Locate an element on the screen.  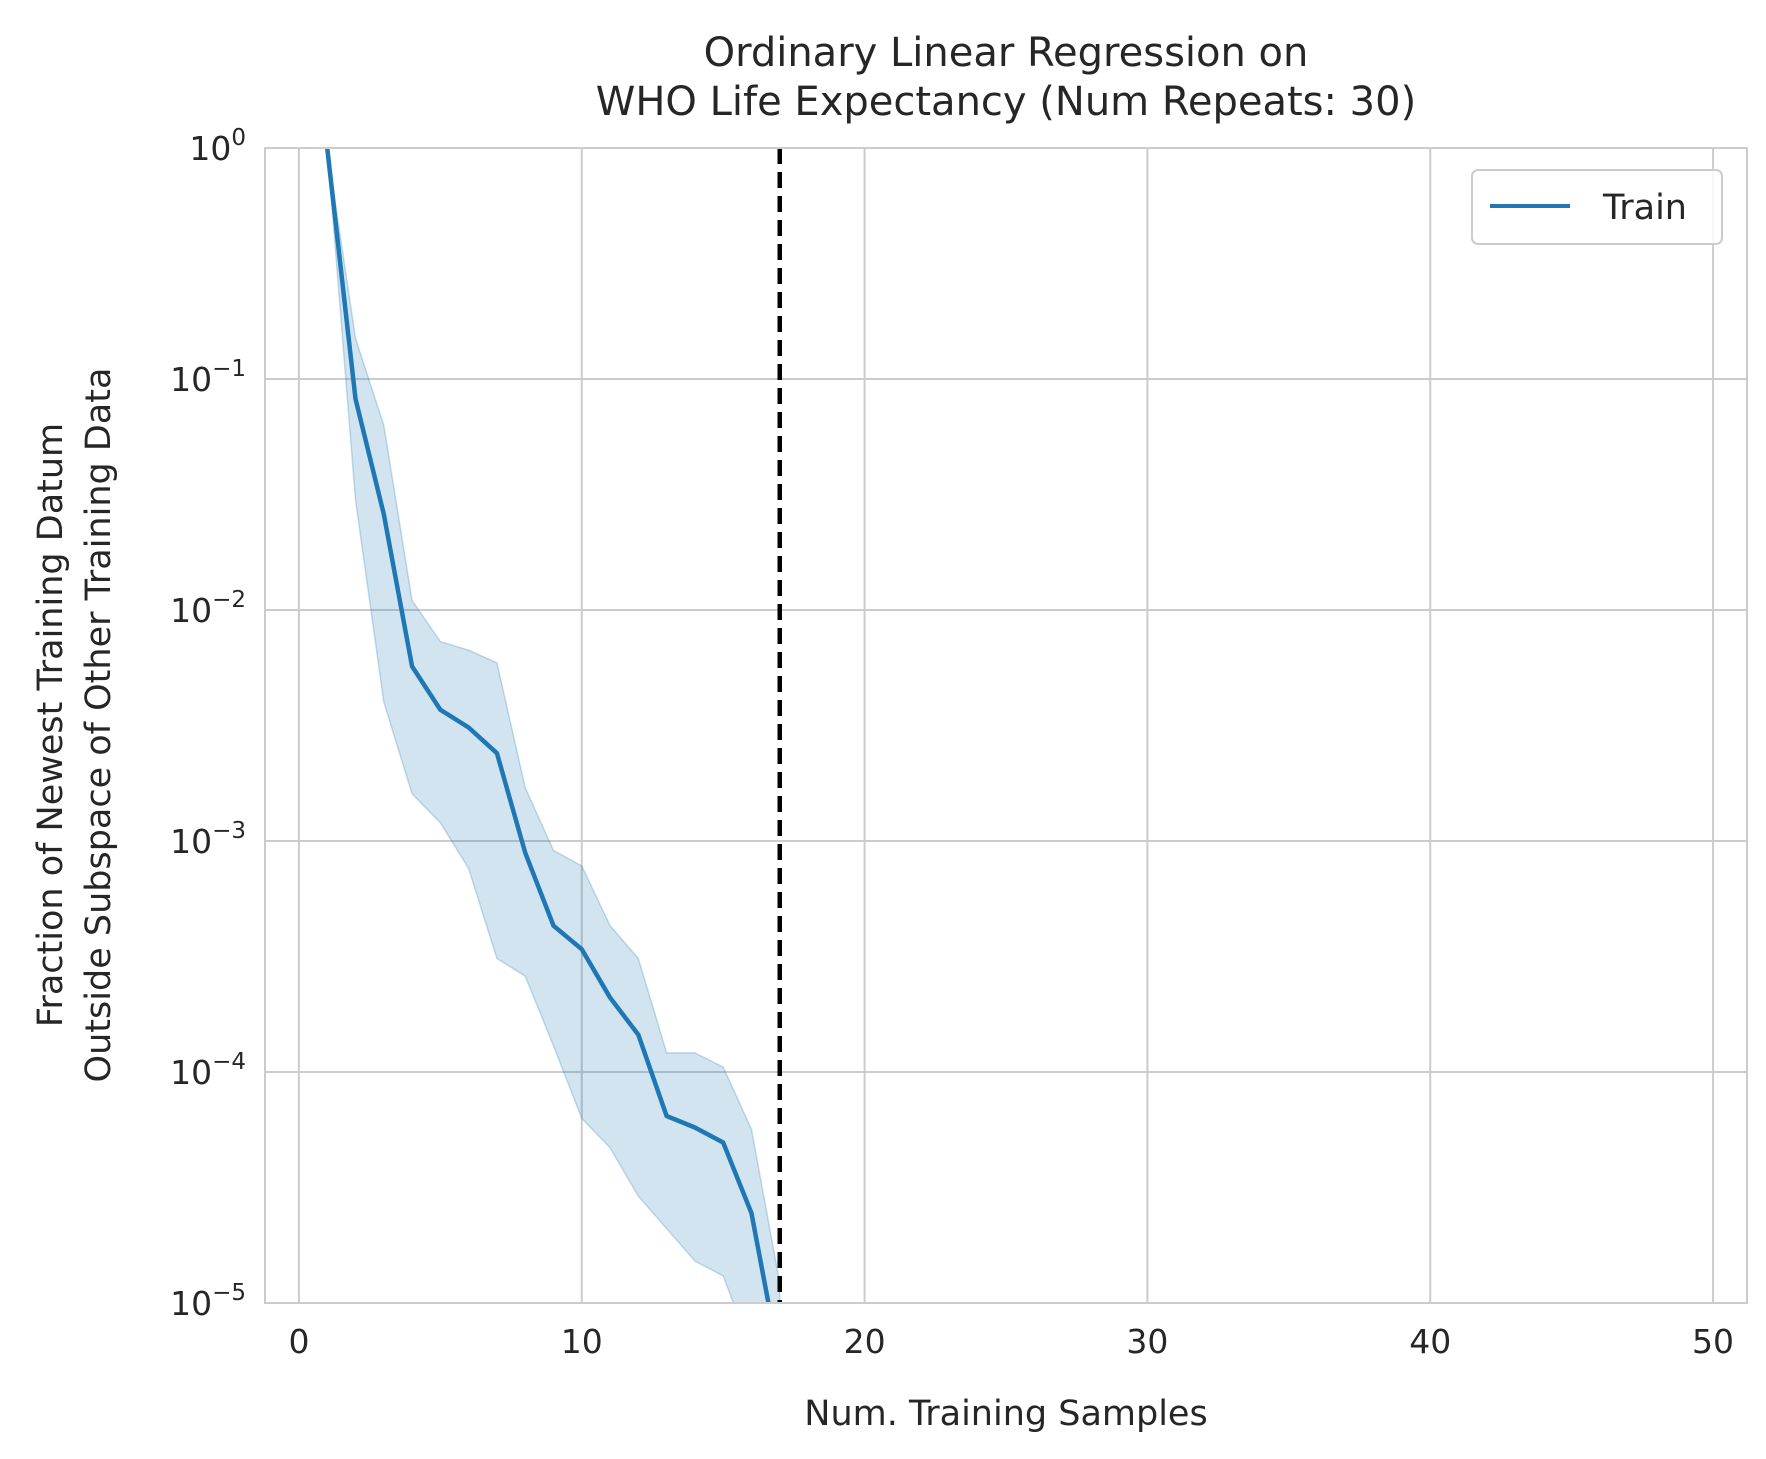
legend-label-train: Train is located at coordinates (1644, 208).